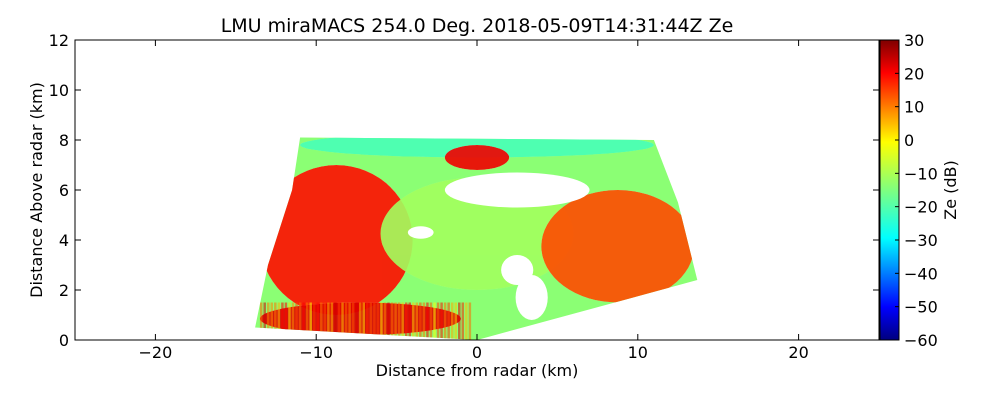  What do you see at coordinates (64, 340) in the screenshot?
I see `y-tick-label: 0` at bounding box center [64, 340].